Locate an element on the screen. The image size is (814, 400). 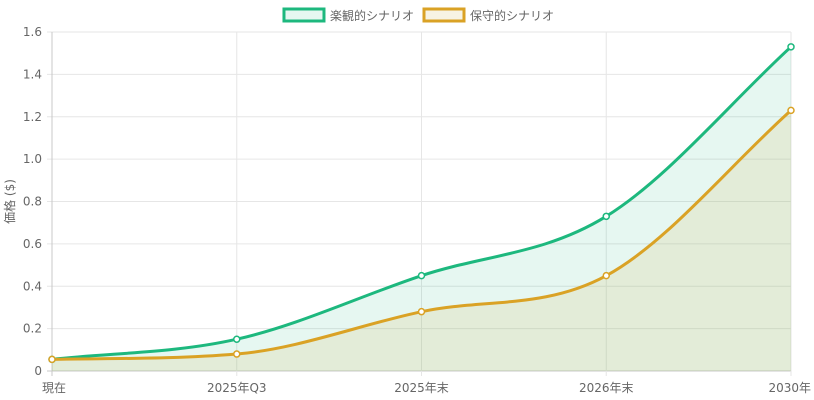
y-tick-label: 0.2 is located at coordinates (32, 329).